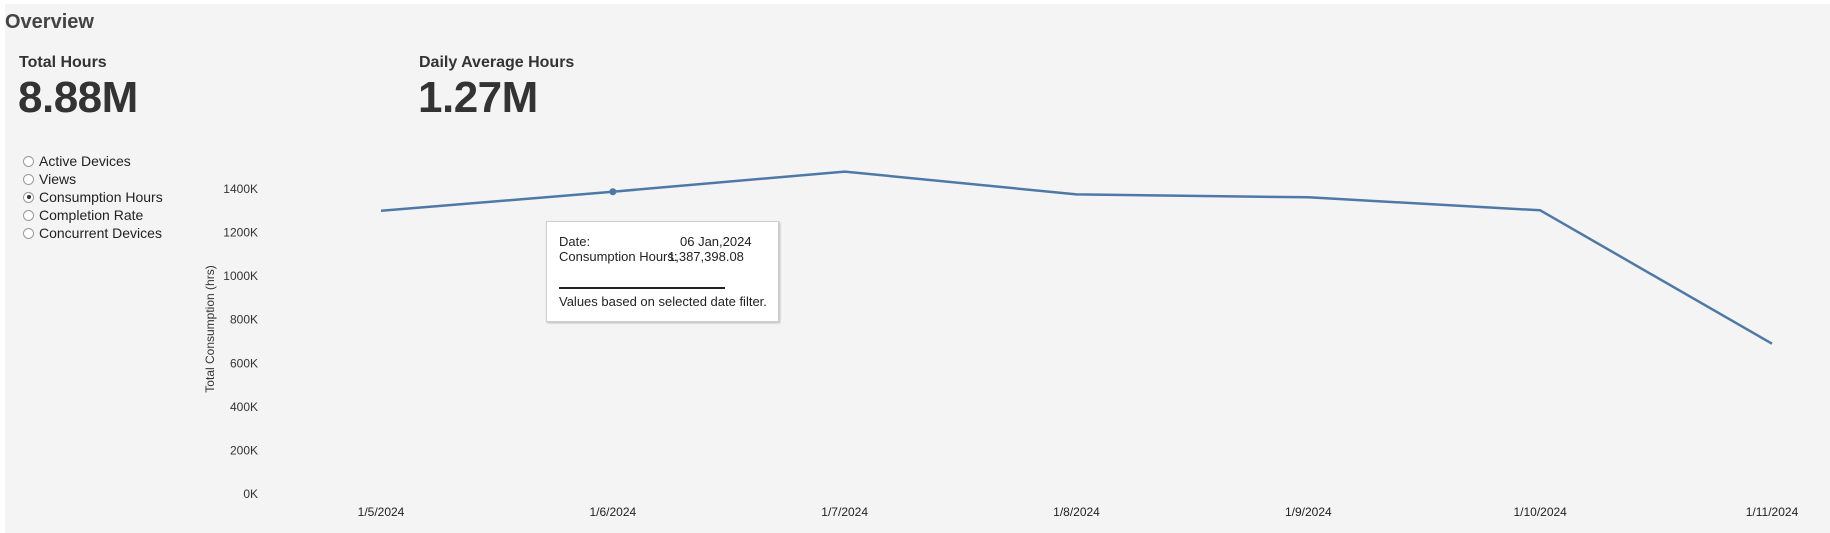  What do you see at coordinates (1772, 512) in the screenshot?
I see `x-tick-label: 1/11/2024` at bounding box center [1772, 512].